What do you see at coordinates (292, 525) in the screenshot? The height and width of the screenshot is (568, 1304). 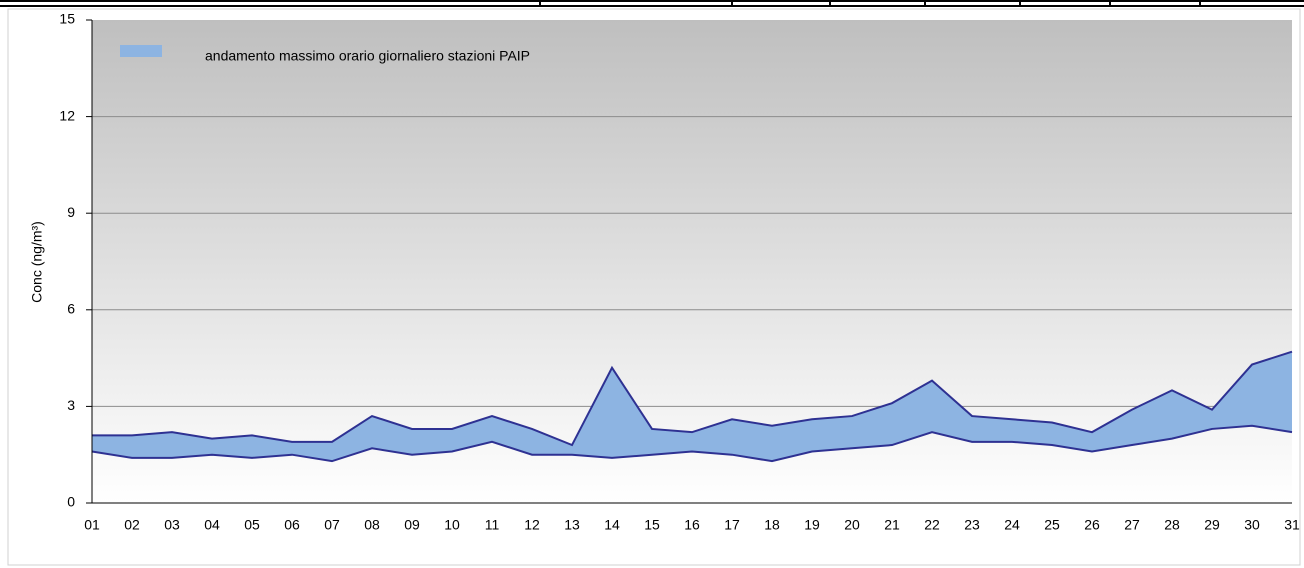 I see `x-tick-label: 06` at bounding box center [292, 525].